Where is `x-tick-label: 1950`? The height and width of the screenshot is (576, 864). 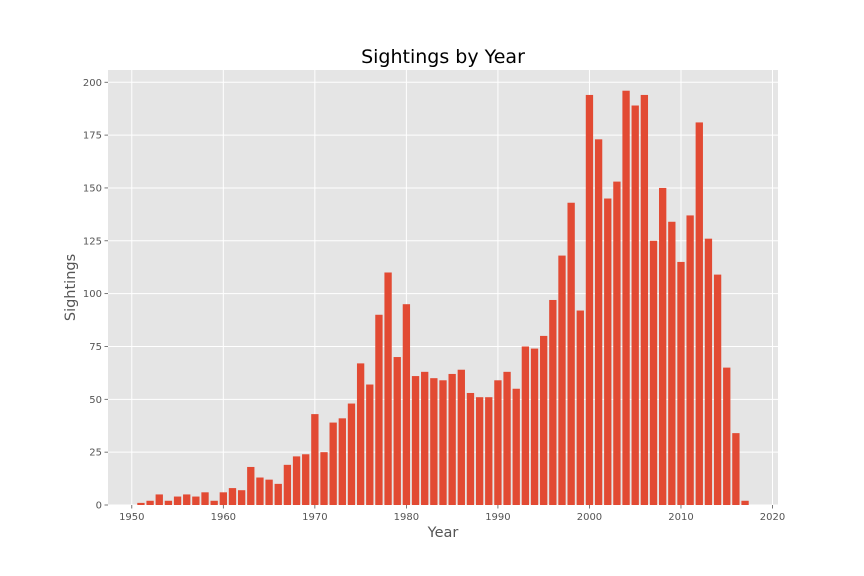 x-tick-label: 1950 is located at coordinates (131, 517).